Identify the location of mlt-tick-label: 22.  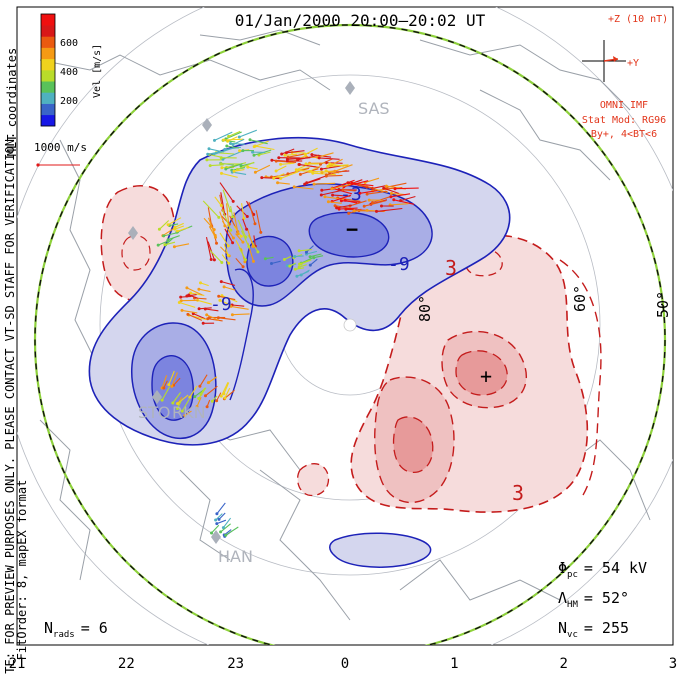
(126, 664).